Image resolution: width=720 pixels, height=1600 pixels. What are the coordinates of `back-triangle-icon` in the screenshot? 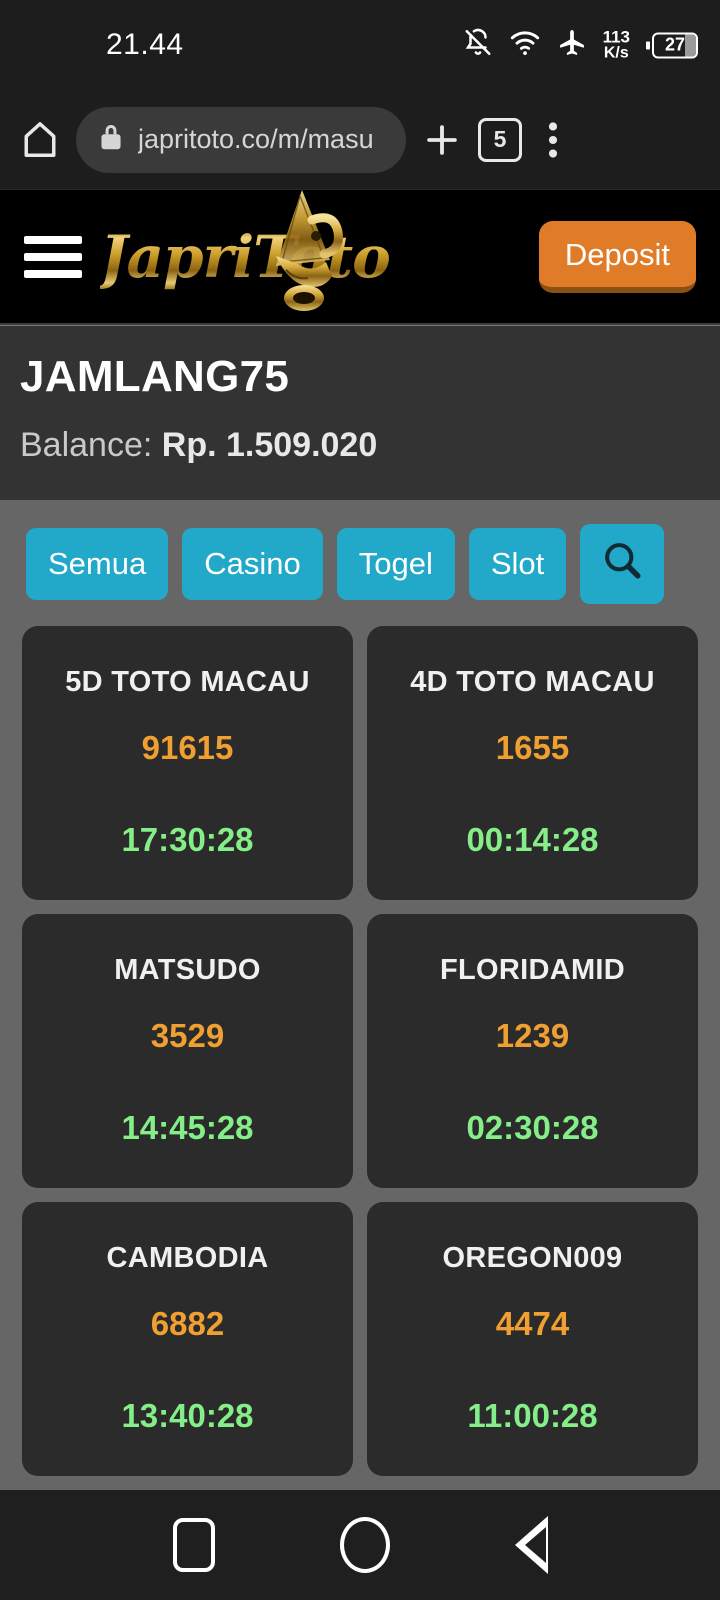 It's located at (531, 1545).